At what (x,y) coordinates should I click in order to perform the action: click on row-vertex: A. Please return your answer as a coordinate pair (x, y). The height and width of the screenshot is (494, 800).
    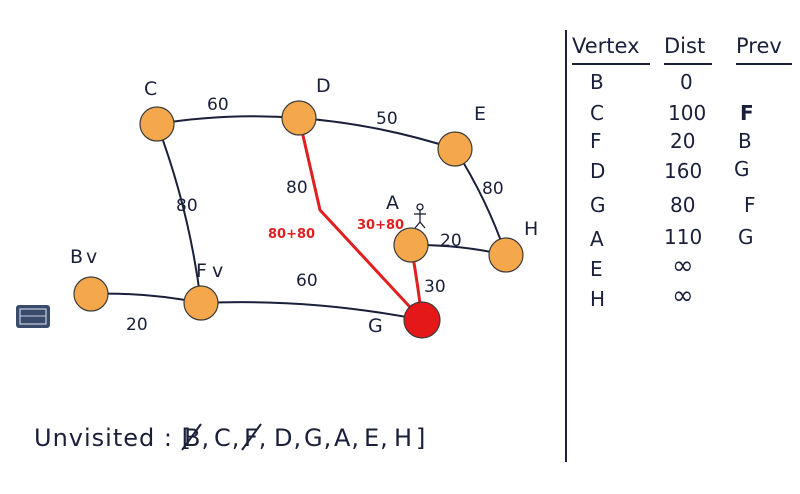
    Looking at the image, I should click on (597, 239).